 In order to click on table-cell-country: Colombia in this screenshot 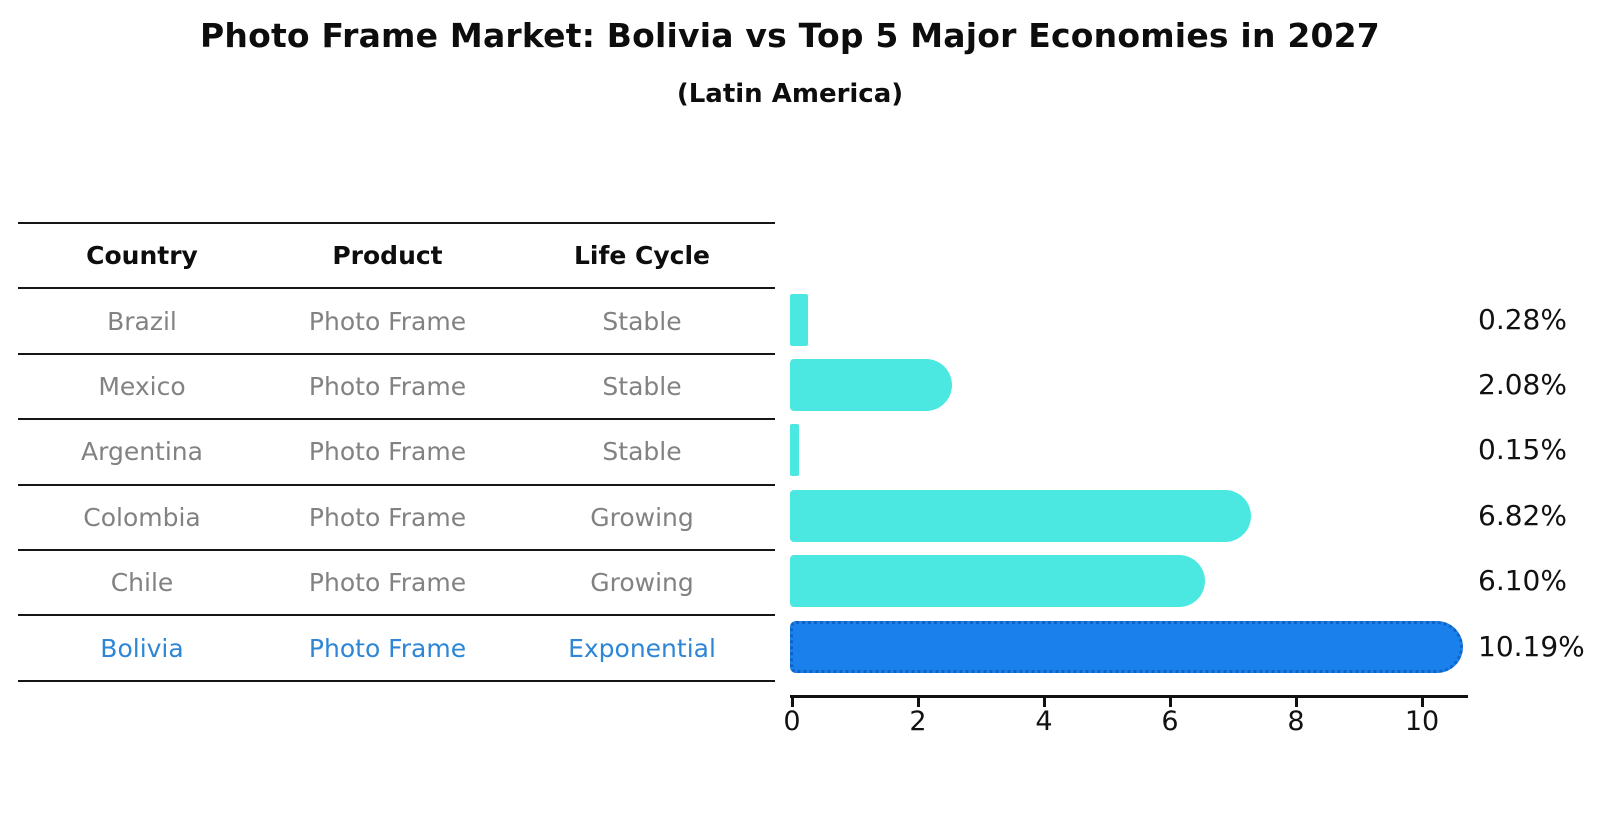, I will do `click(142, 517)`.